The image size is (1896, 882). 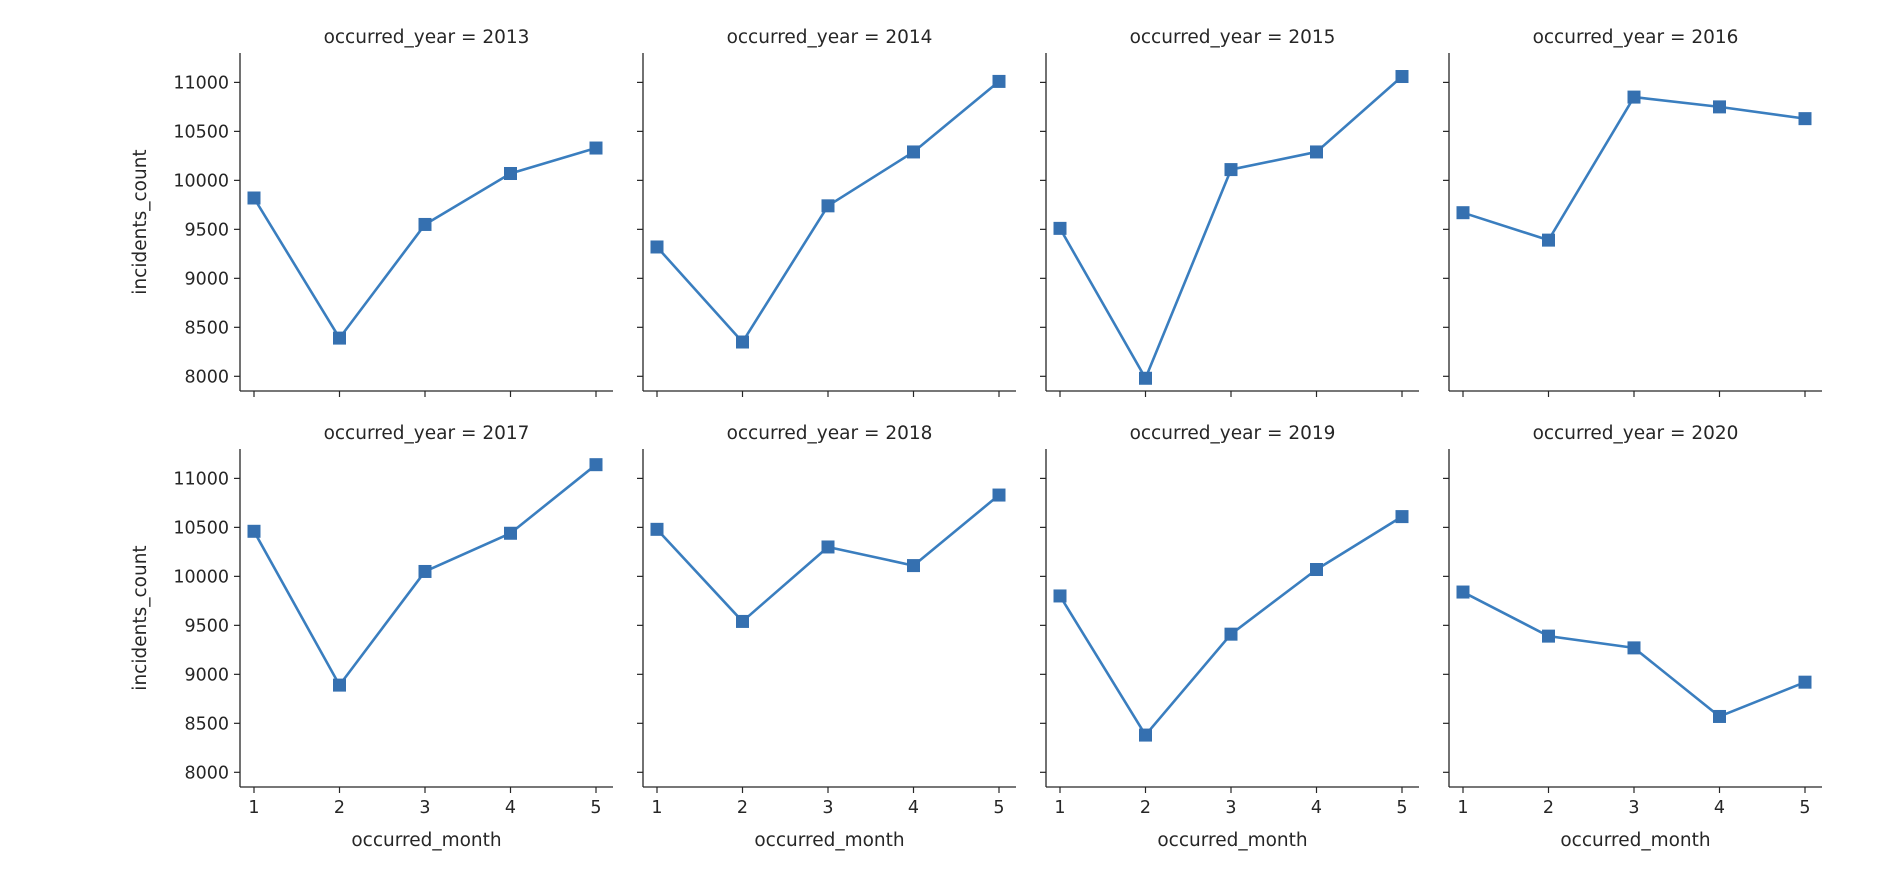 What do you see at coordinates (1636, 37) in the screenshot?
I see `panel-title: occurred_year = 2016` at bounding box center [1636, 37].